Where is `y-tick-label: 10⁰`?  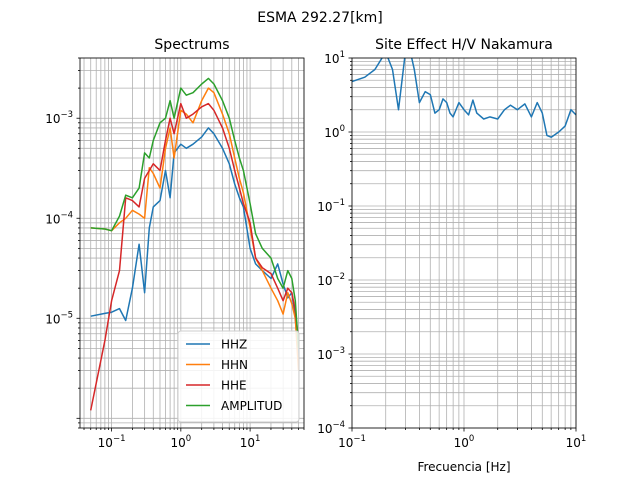 y-tick-label: 10⁰ is located at coordinates (334, 132).